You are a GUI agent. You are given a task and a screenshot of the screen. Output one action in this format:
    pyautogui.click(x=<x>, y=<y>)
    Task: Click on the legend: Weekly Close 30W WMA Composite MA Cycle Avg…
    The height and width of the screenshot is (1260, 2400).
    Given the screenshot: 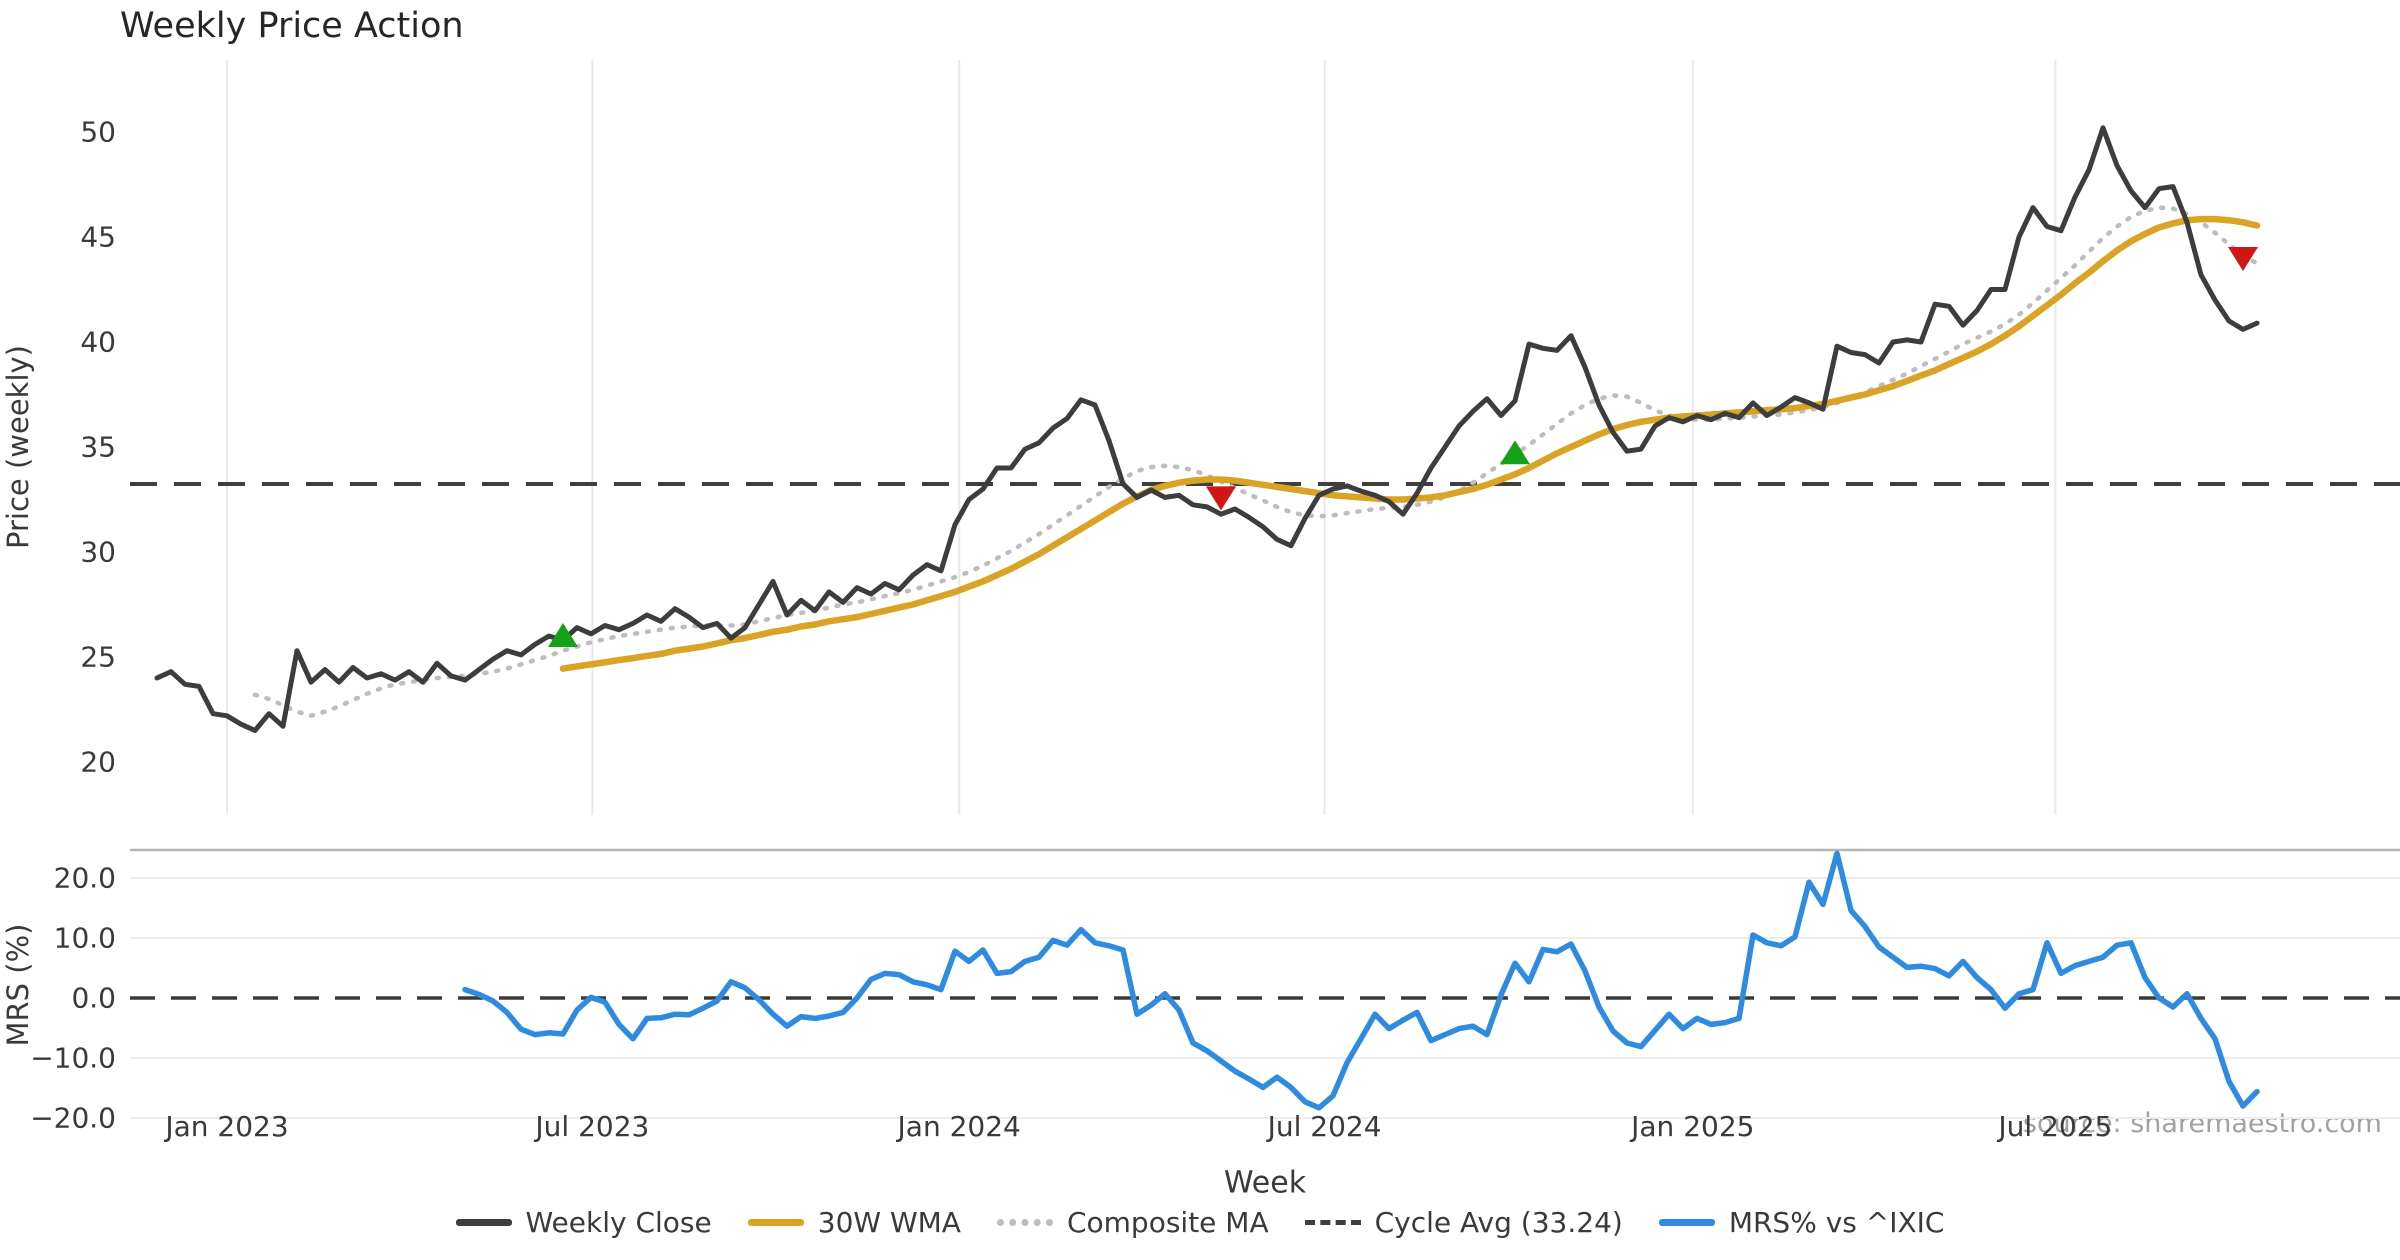 What is the action you would take?
    pyautogui.click(x=1200, y=1222)
    